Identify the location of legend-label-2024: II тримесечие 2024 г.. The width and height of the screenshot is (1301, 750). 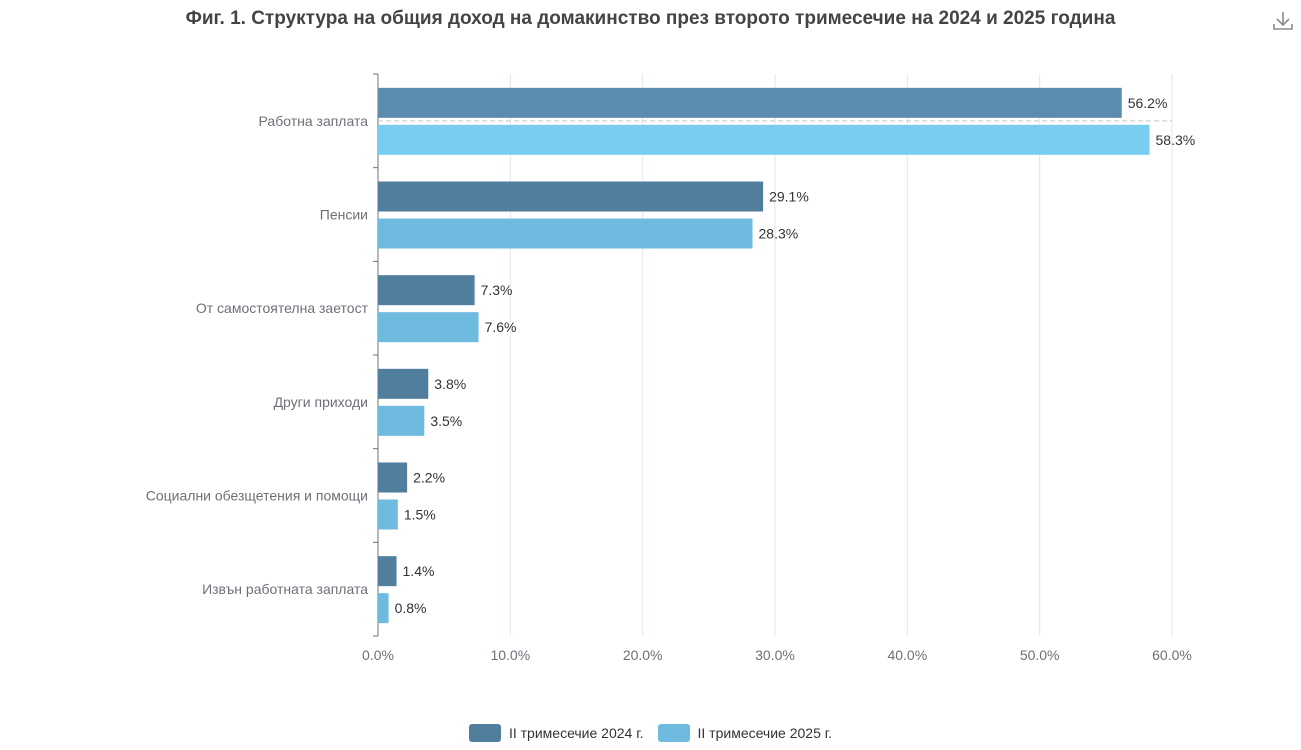
(576, 733).